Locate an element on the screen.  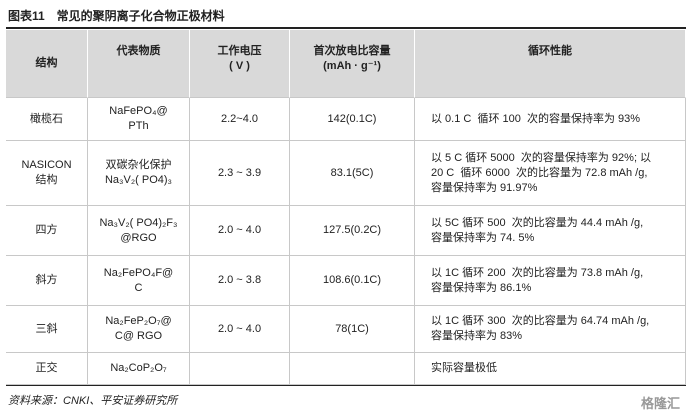
cell-line: 斜方 is located at coordinates (46, 280).